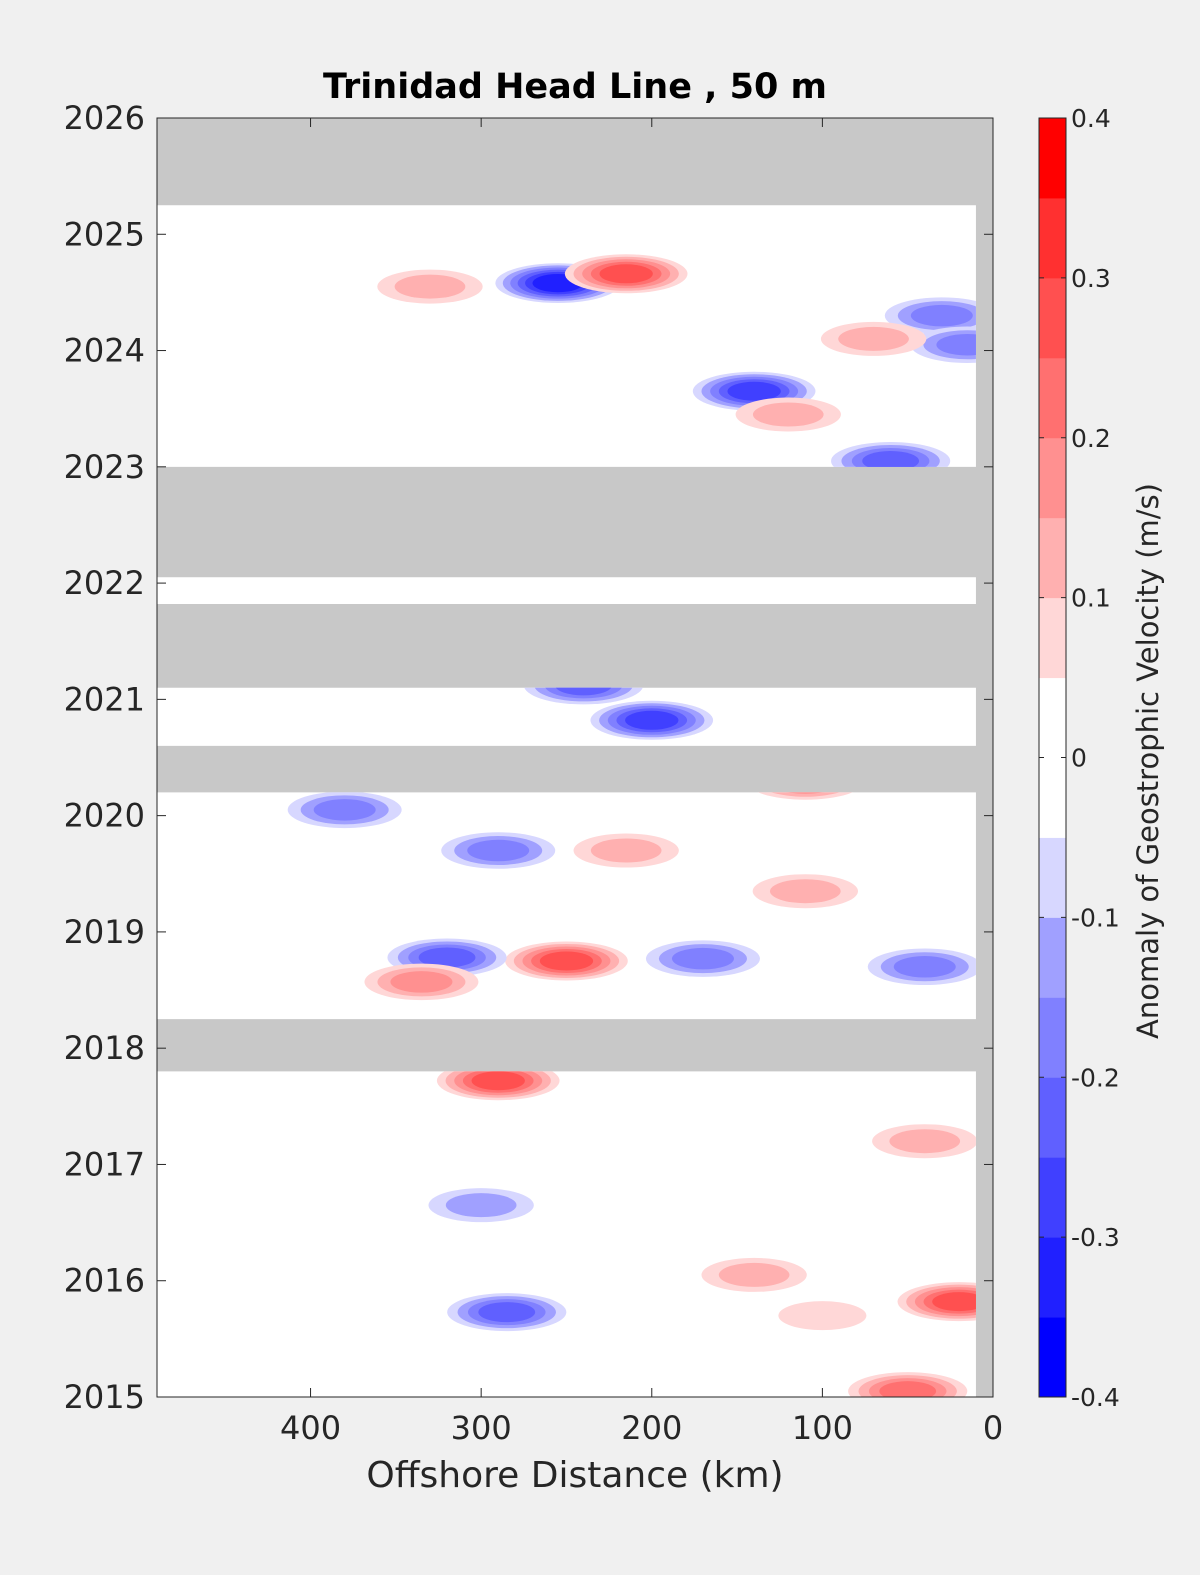 The width and height of the screenshot is (1200, 1575). I want to click on x-tick-label: 400, so click(310, 1428).